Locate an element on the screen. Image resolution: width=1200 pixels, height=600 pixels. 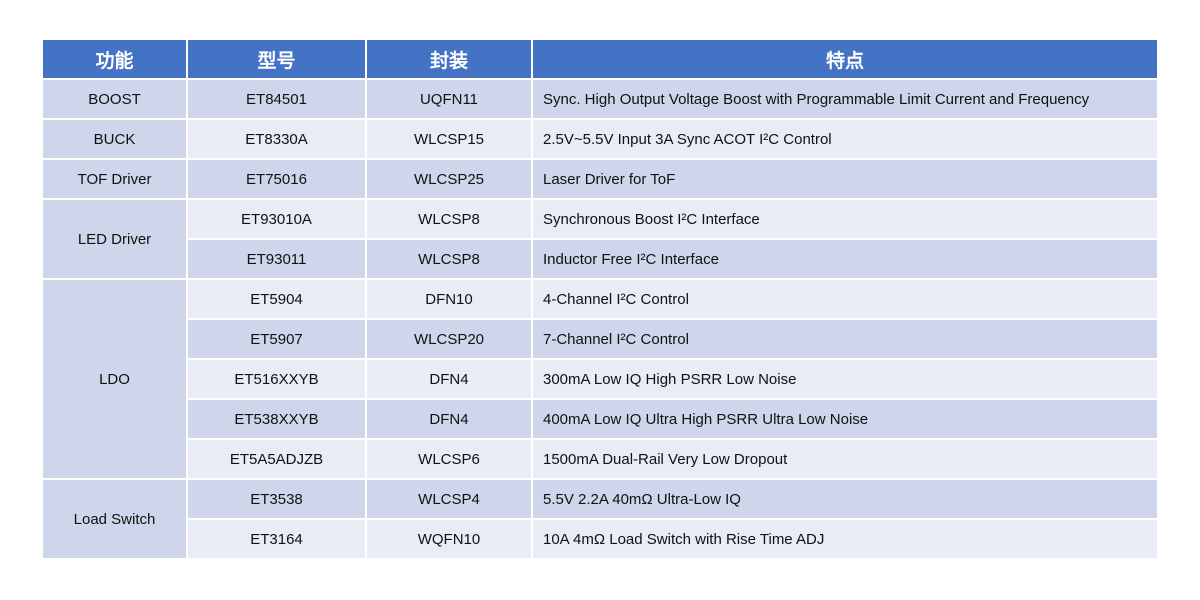
model-cell: ET8330A is located at coordinates (277, 140).